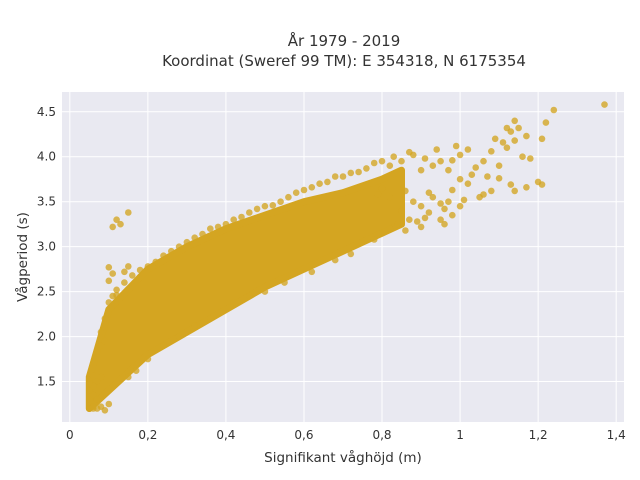 The image size is (640, 480). Describe the element at coordinates (538, 435) in the screenshot. I see `x-tick-label: 1,2` at that location.